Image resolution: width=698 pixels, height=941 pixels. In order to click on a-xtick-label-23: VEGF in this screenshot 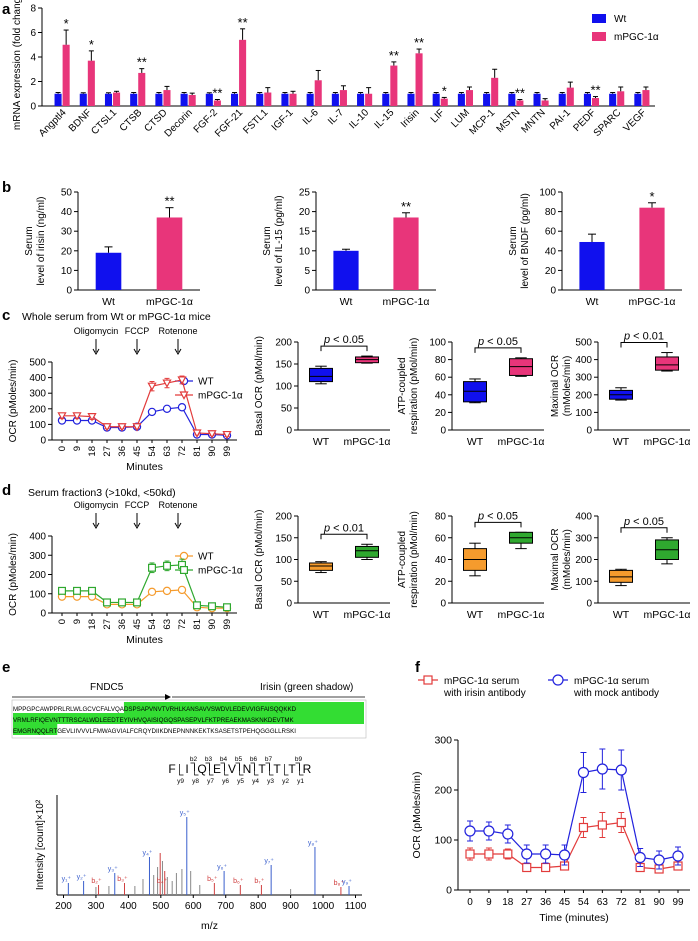, I will do `click(634, 120)`.